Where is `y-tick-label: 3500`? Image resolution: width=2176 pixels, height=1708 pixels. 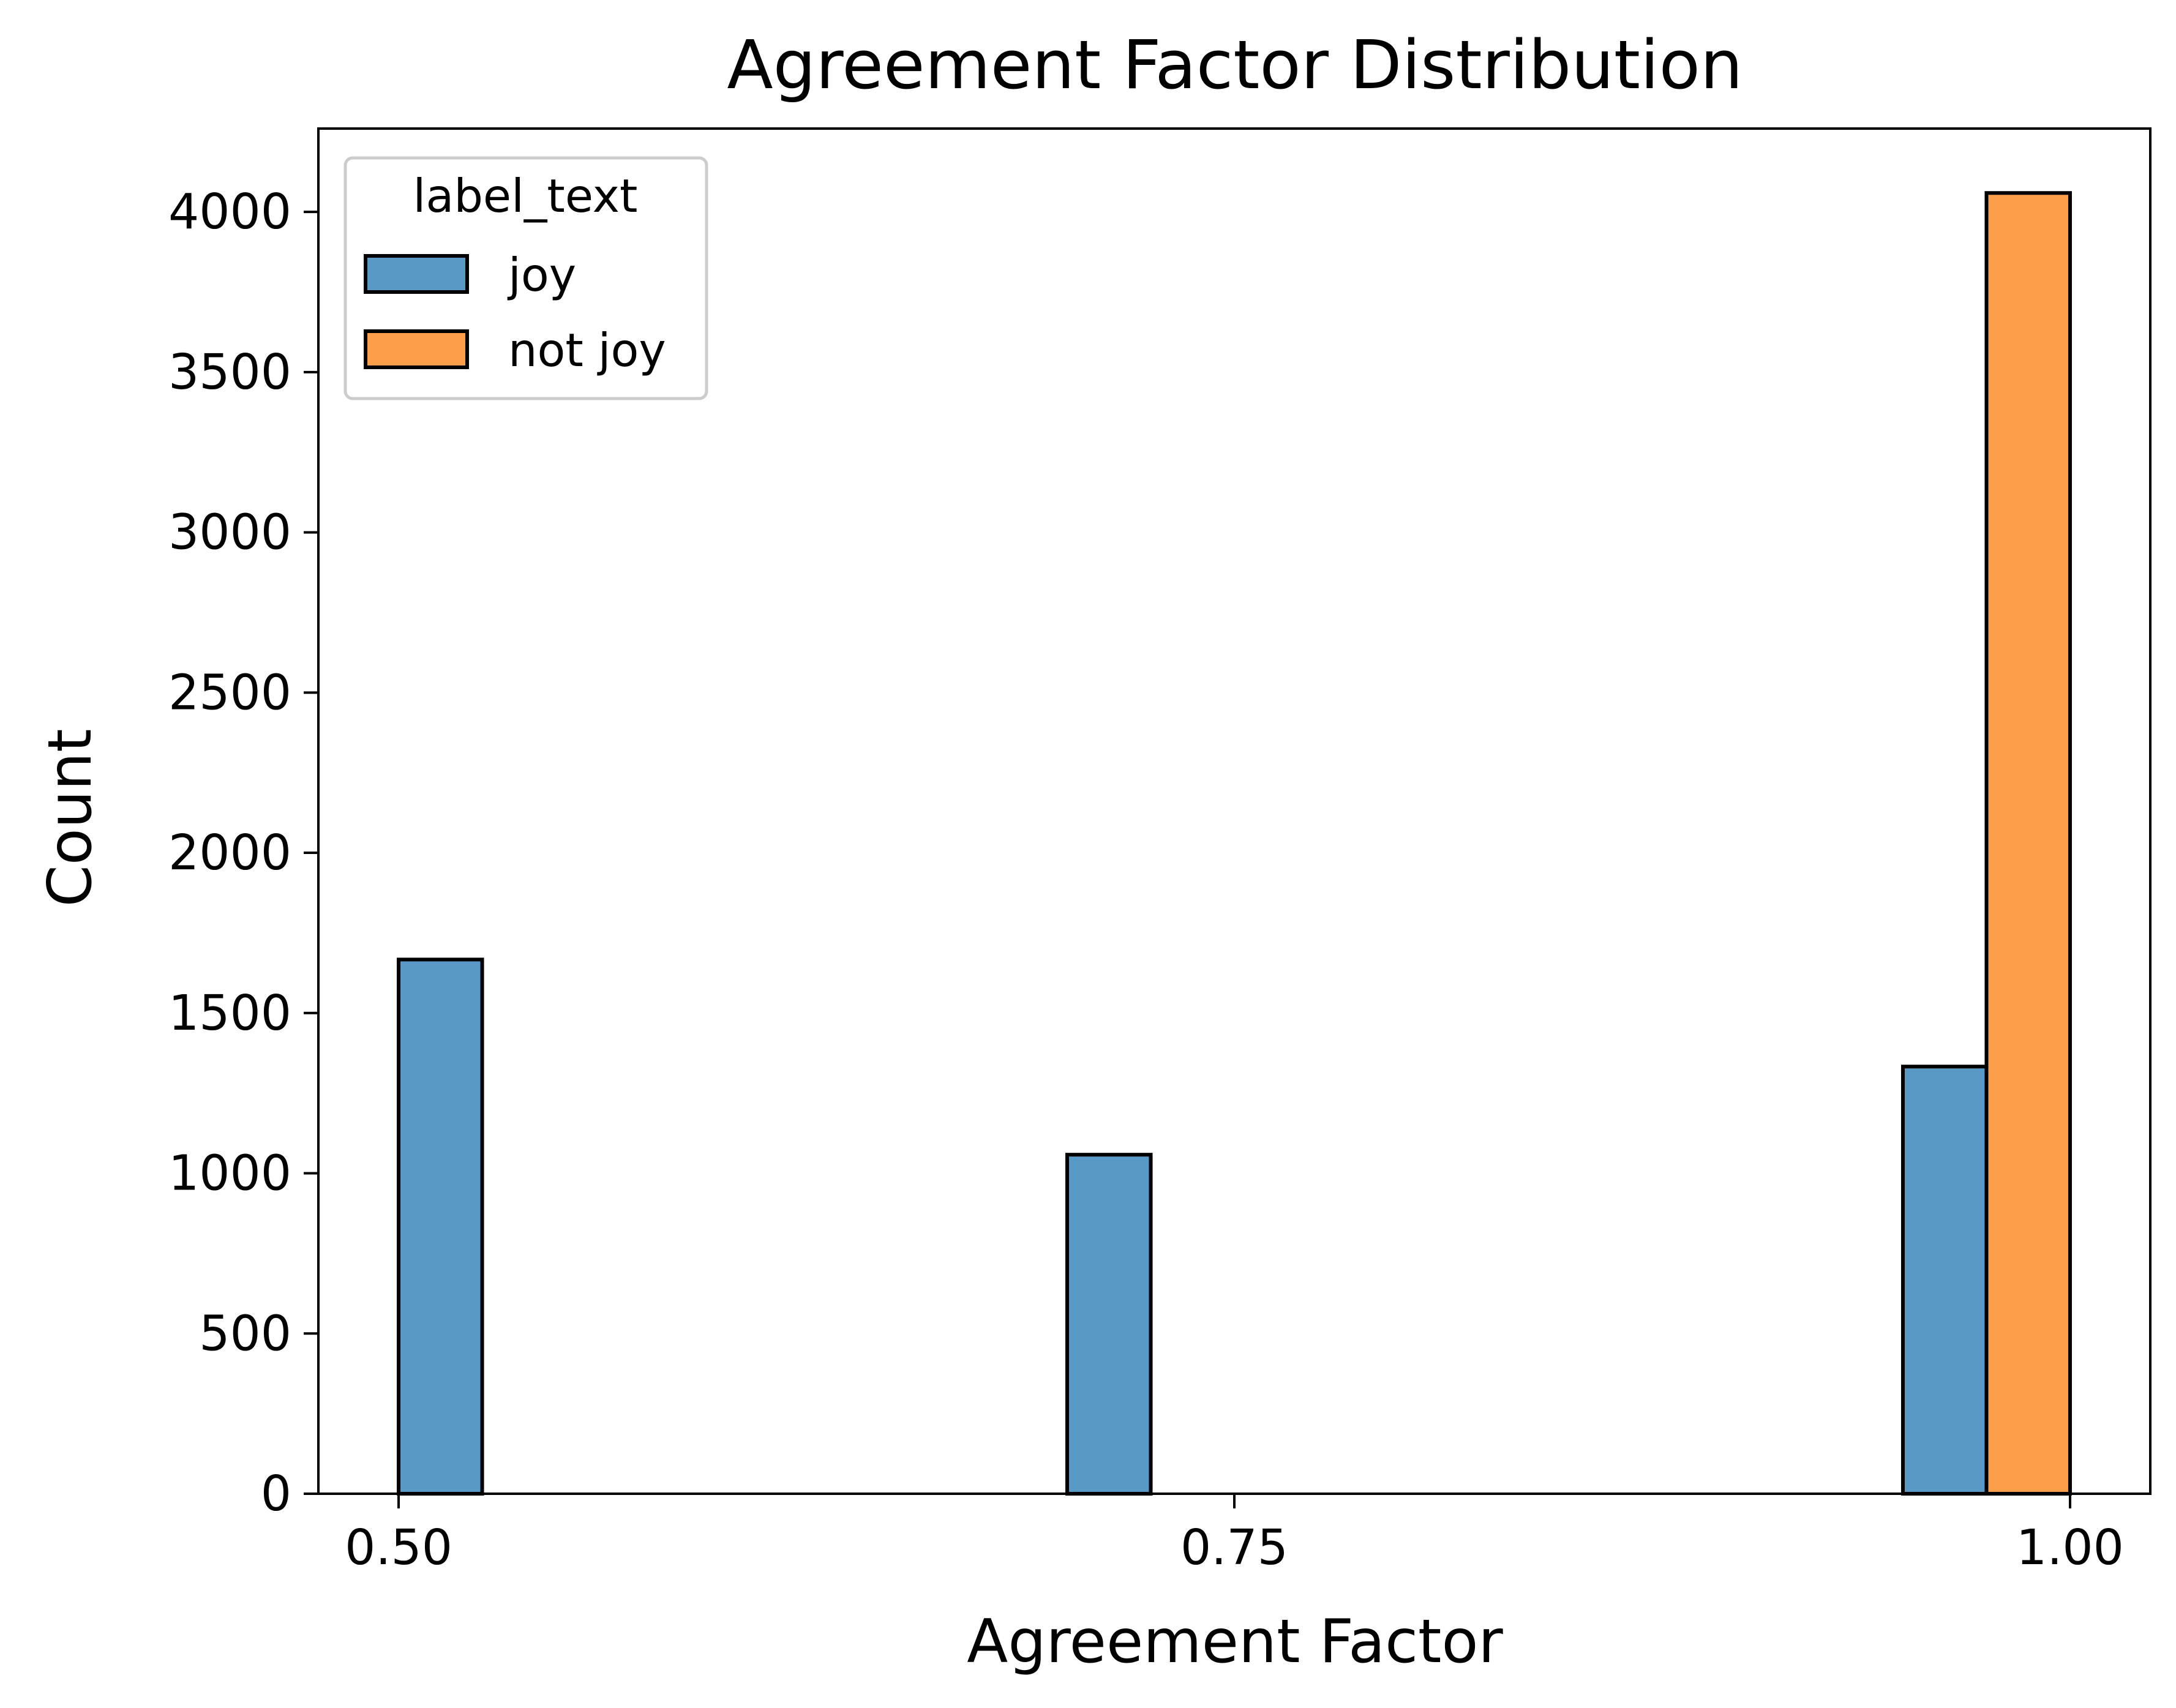 y-tick-label: 3500 is located at coordinates (229, 372).